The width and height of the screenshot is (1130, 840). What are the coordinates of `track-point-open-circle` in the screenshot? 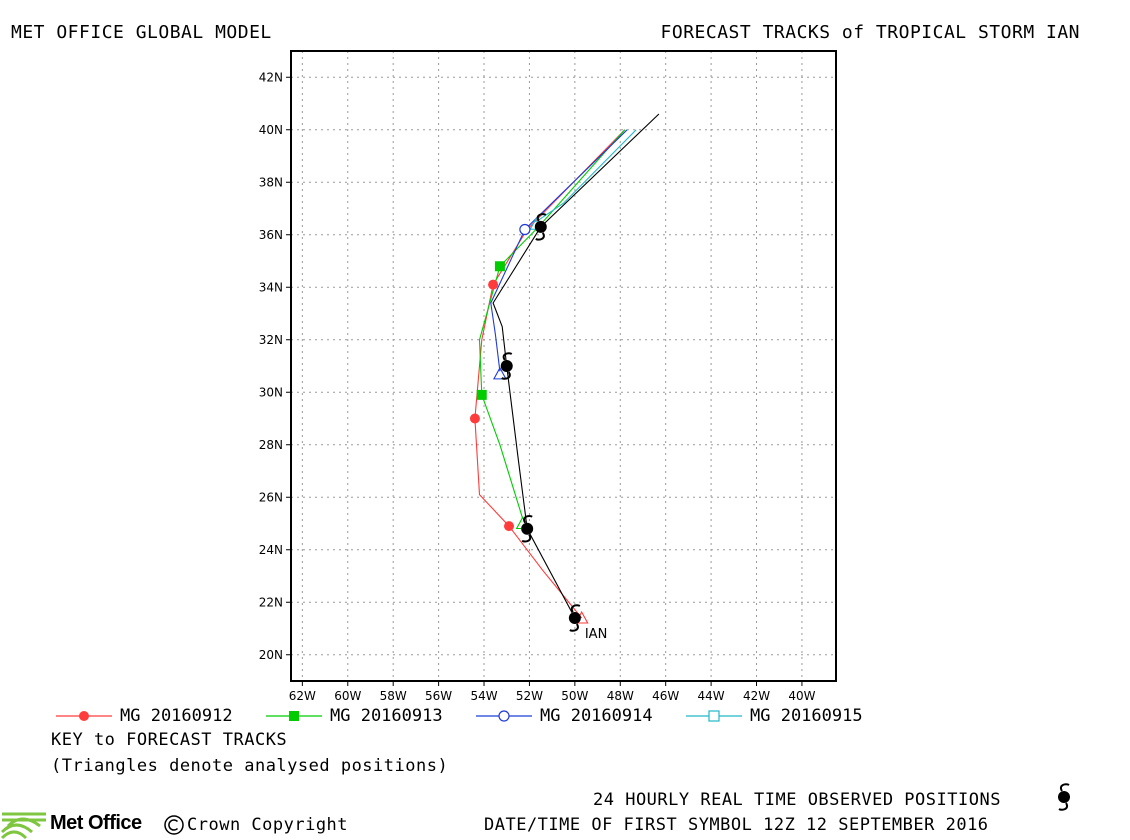 It's located at (525, 229).